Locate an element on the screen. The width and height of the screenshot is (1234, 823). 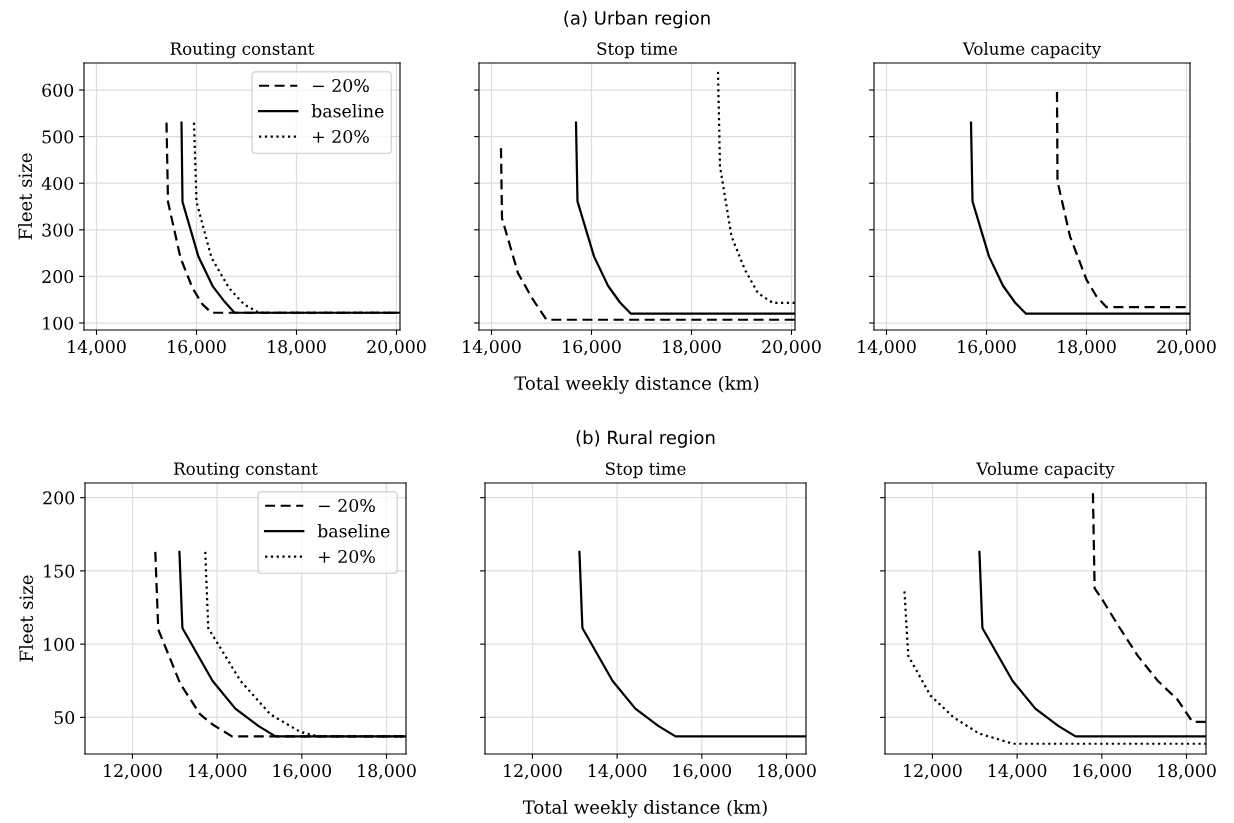
text: (a) Urban region is located at coordinates (637, 19).